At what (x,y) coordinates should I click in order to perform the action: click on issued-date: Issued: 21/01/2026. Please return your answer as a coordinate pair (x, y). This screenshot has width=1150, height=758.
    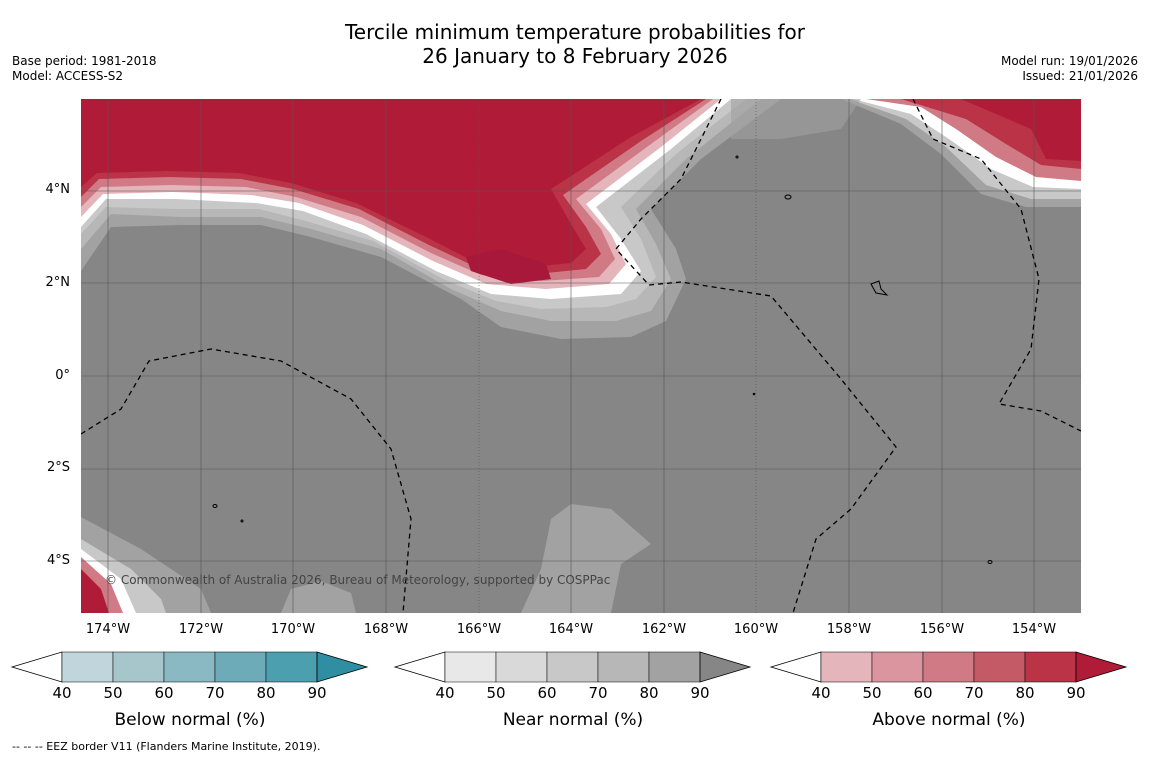
    Looking at the image, I should click on (1080, 76).